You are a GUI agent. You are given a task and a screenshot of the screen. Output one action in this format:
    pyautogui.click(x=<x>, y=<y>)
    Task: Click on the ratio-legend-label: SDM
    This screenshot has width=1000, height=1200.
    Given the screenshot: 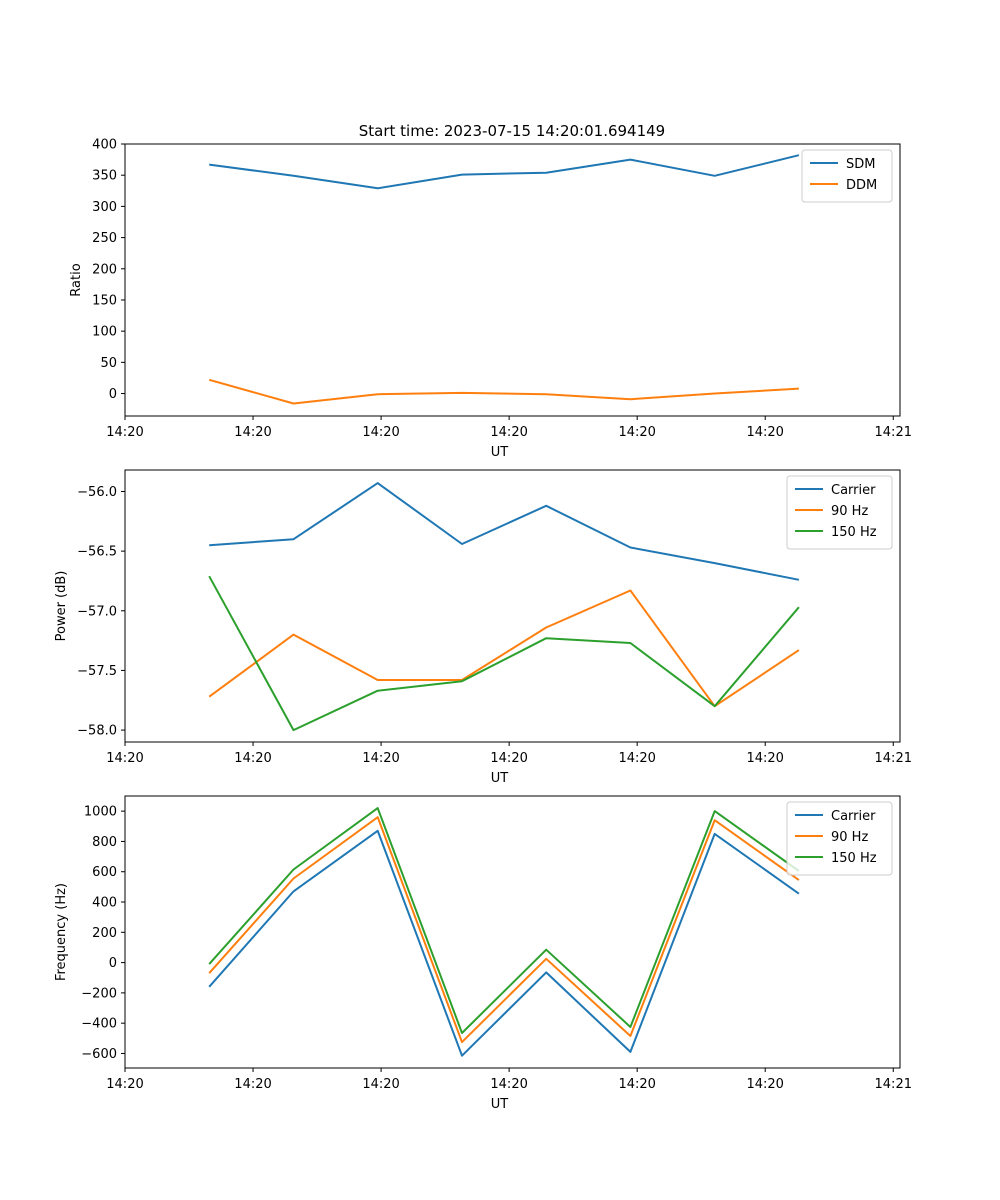 What is the action you would take?
    pyautogui.click(x=860, y=164)
    